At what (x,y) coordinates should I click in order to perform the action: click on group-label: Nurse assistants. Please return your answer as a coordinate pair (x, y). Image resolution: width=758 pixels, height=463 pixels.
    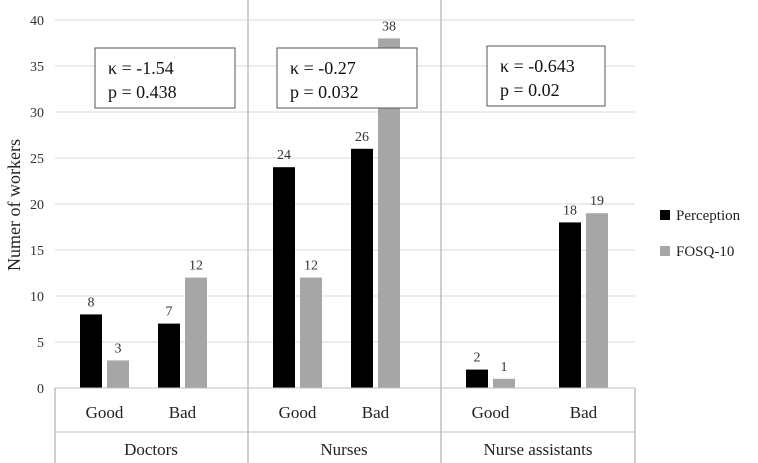
    Looking at the image, I should click on (537, 449).